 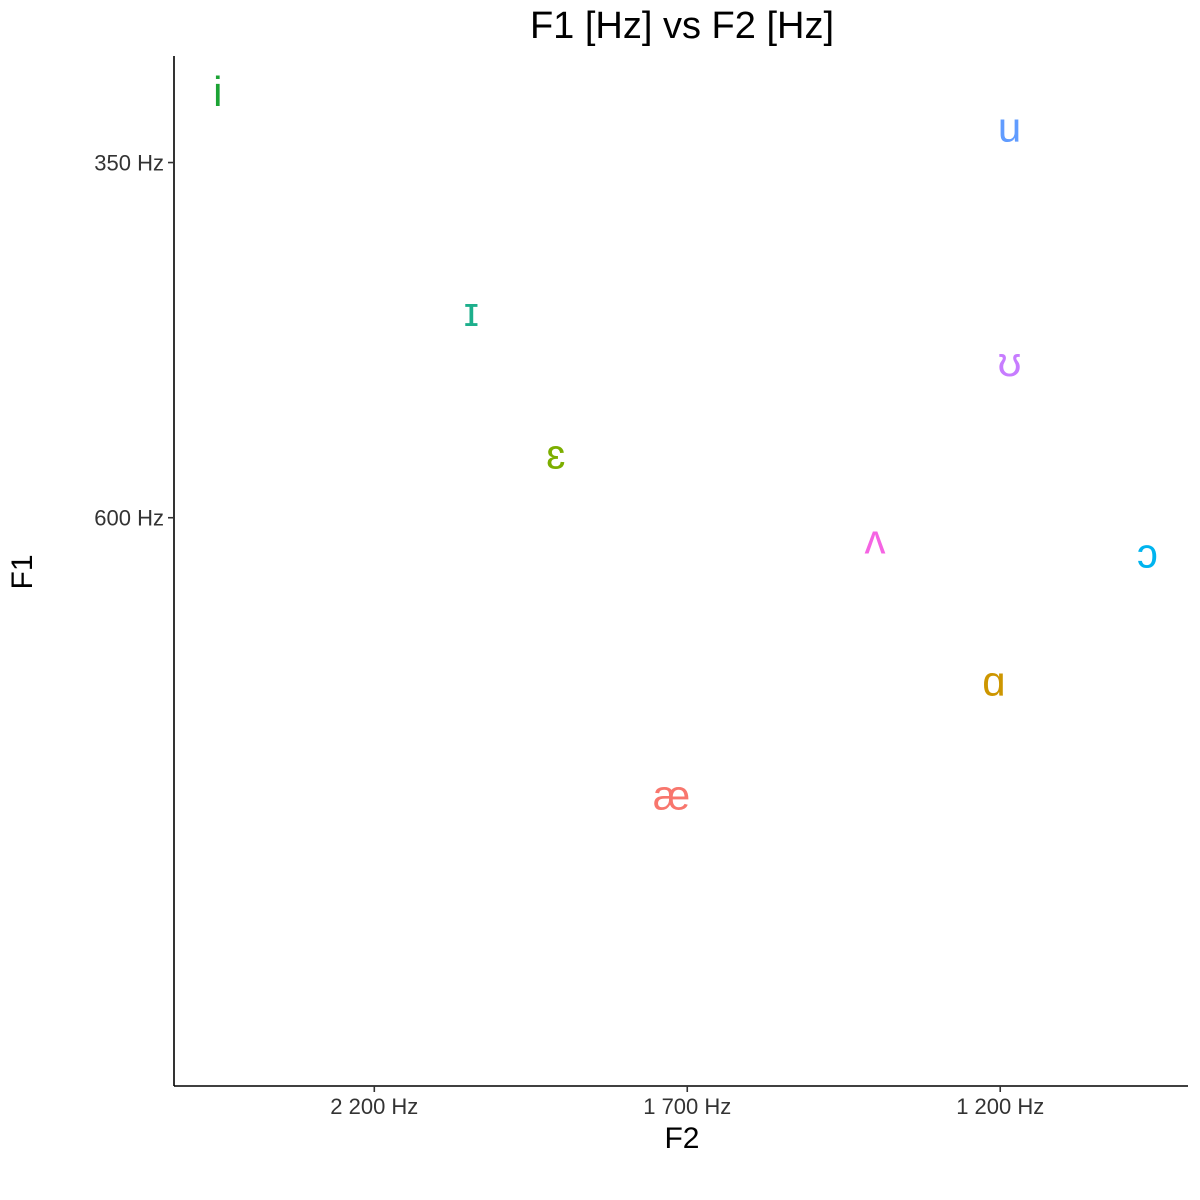 What do you see at coordinates (1000, 1106) in the screenshot?
I see `x-tick-label: 1 200 Hz` at bounding box center [1000, 1106].